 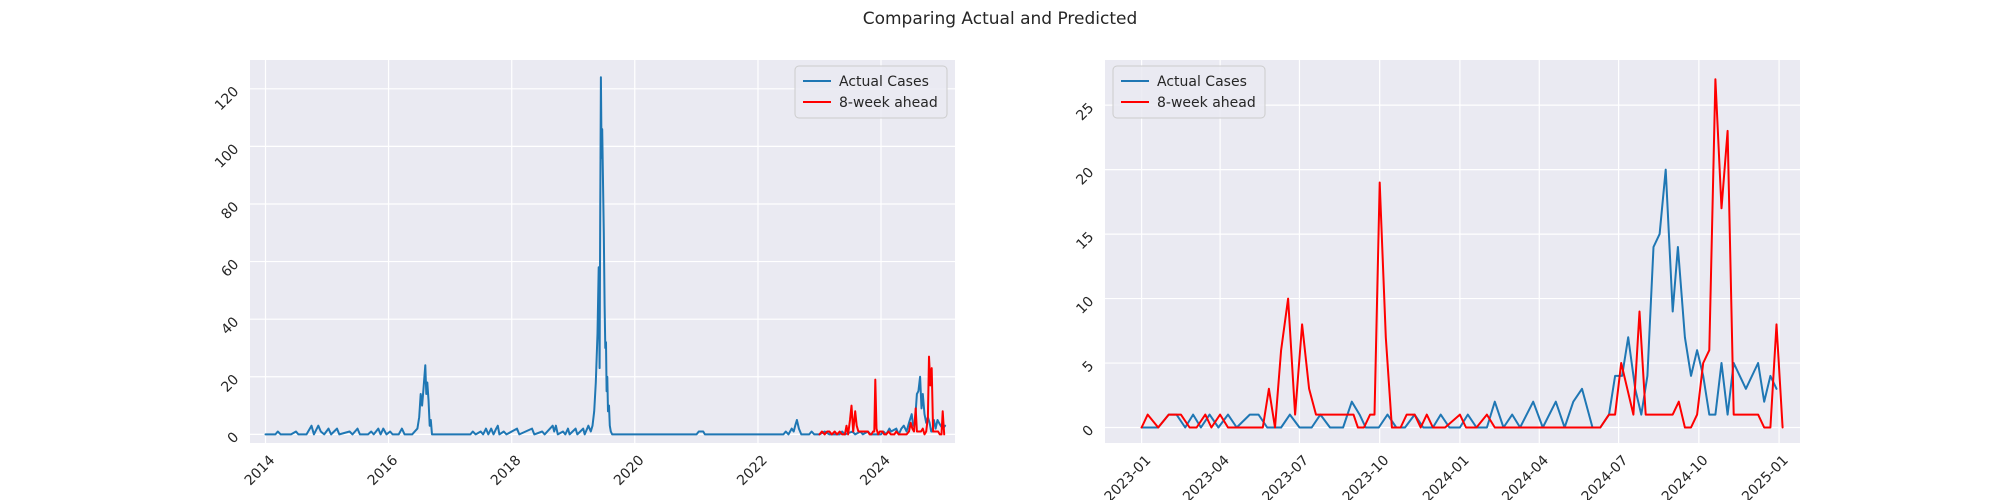 What do you see at coordinates (1525, 476) in the screenshot?
I see `x-tick-label: 2024-04` at bounding box center [1525, 476].